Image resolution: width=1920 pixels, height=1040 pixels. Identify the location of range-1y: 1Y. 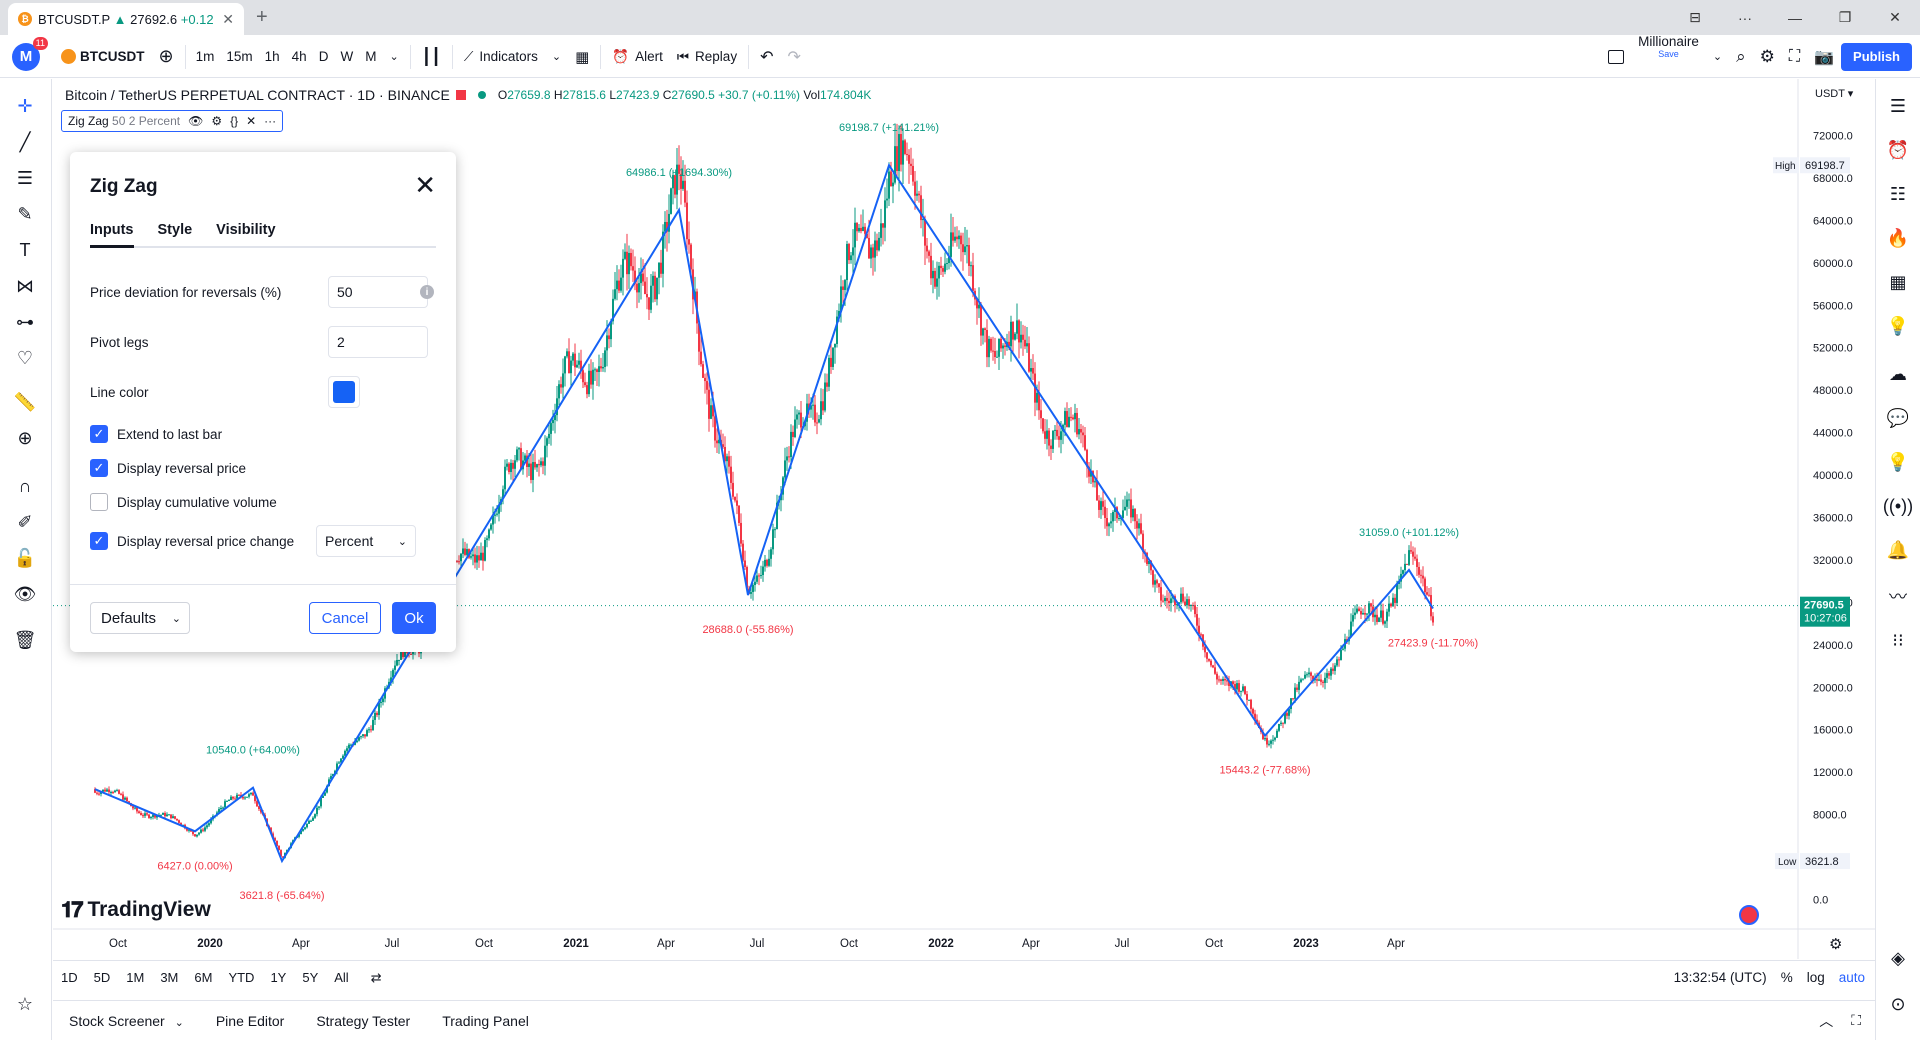
(278, 977).